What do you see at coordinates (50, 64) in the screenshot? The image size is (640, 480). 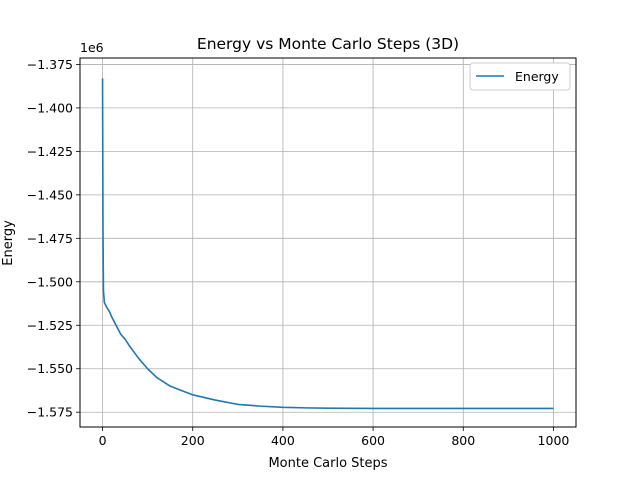 I see `y-tick-label: −1.375` at bounding box center [50, 64].